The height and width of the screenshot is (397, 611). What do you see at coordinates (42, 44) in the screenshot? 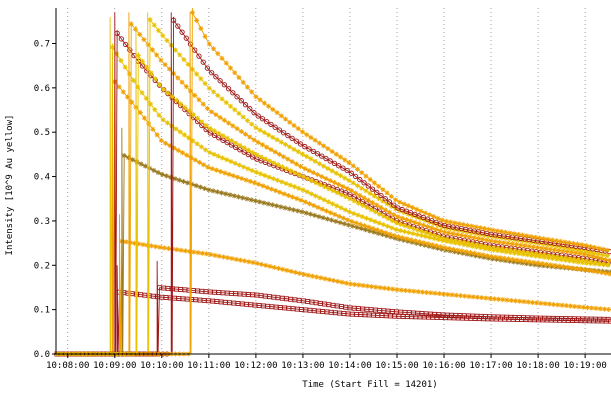
I see `y-tick-label: 0.7` at bounding box center [42, 44].